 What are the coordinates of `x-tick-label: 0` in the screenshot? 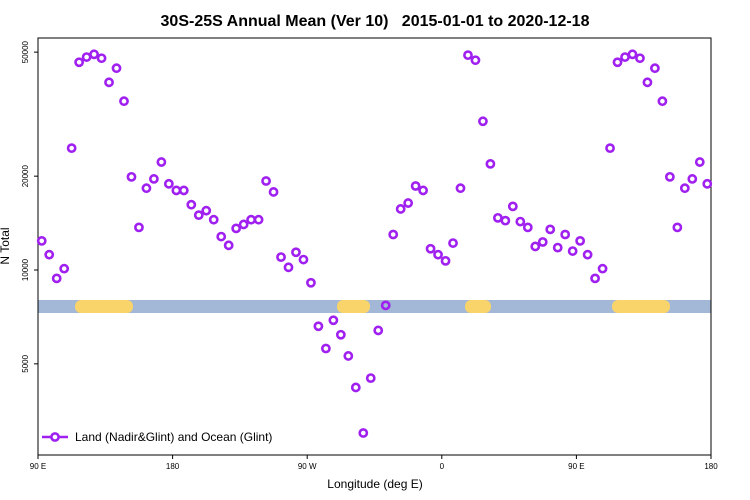 It's located at (442, 466).